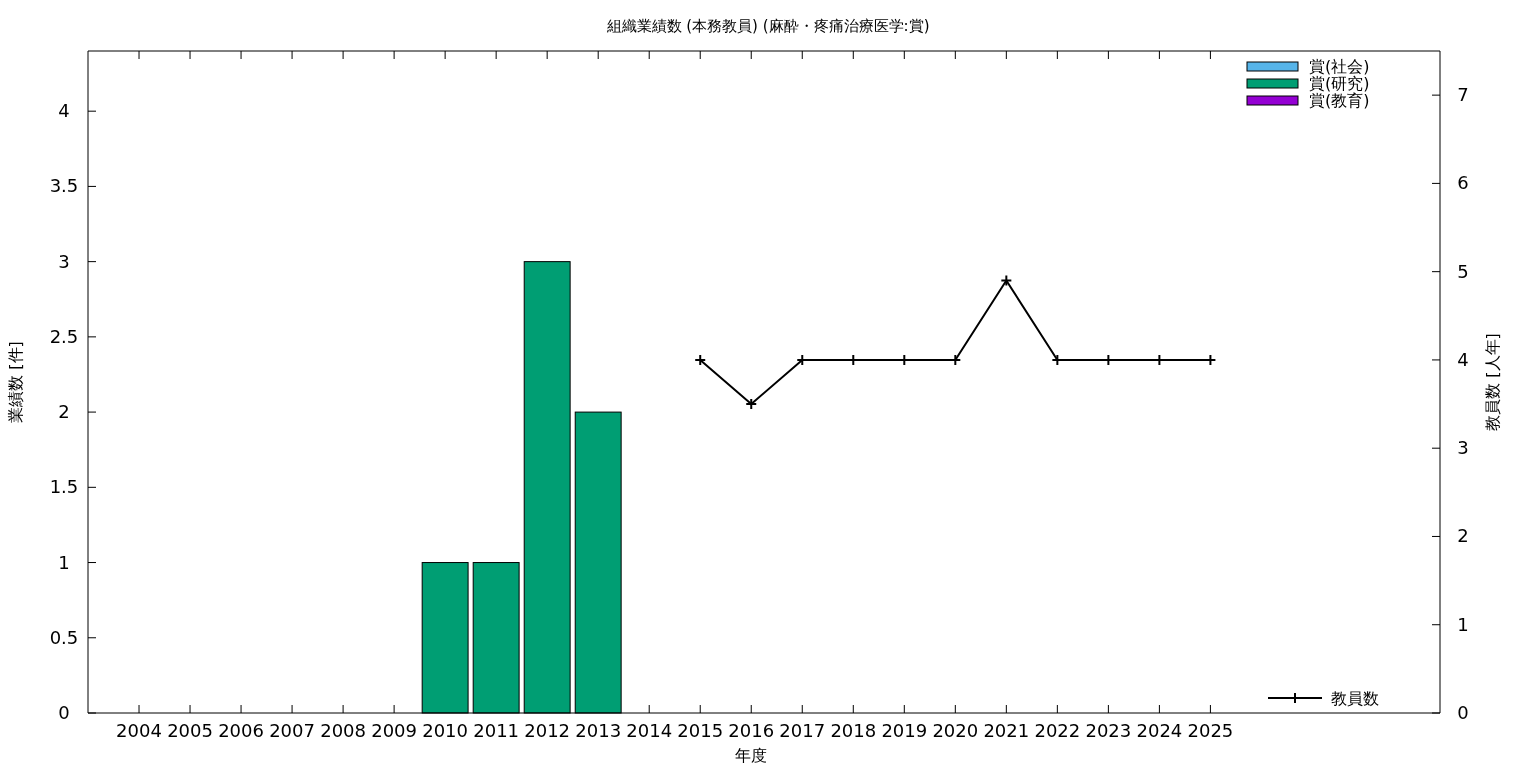  Describe the element at coordinates (445, 730) in the screenshot. I see `x-tick-label: 2010` at that location.